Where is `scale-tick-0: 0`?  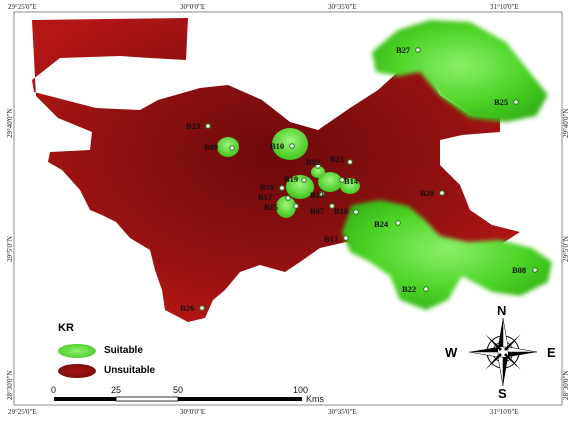
scale-tick-0: 0 is located at coordinates (54, 390).